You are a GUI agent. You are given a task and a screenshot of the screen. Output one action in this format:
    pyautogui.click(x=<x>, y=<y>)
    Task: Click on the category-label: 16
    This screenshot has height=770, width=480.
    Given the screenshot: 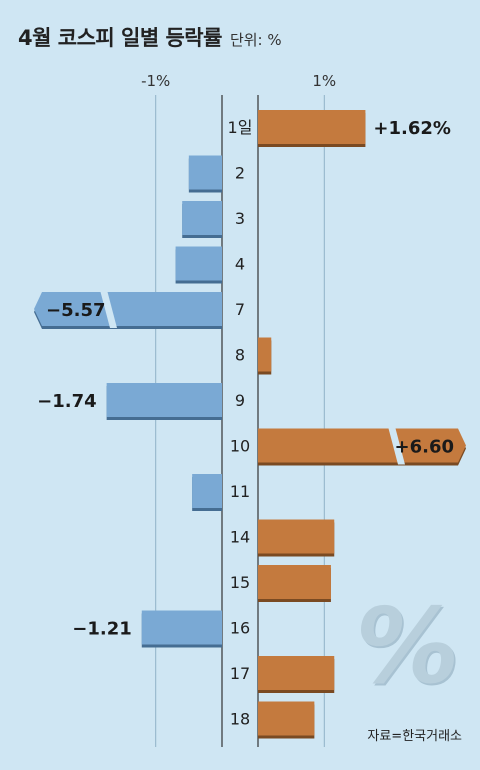 What is the action you would take?
    pyautogui.click(x=240, y=628)
    